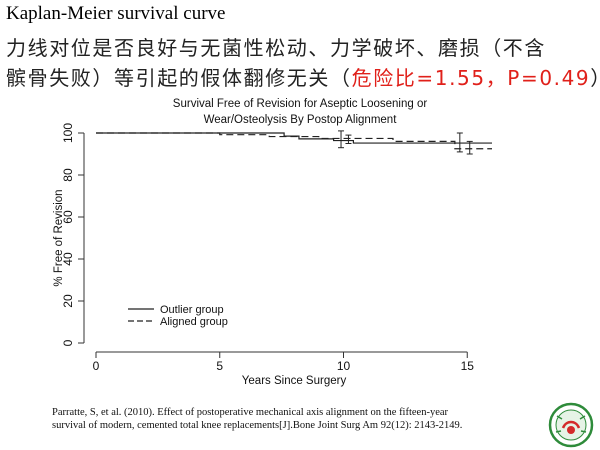 The image size is (600, 450). I want to click on x-tick-label: 5, so click(219, 366).